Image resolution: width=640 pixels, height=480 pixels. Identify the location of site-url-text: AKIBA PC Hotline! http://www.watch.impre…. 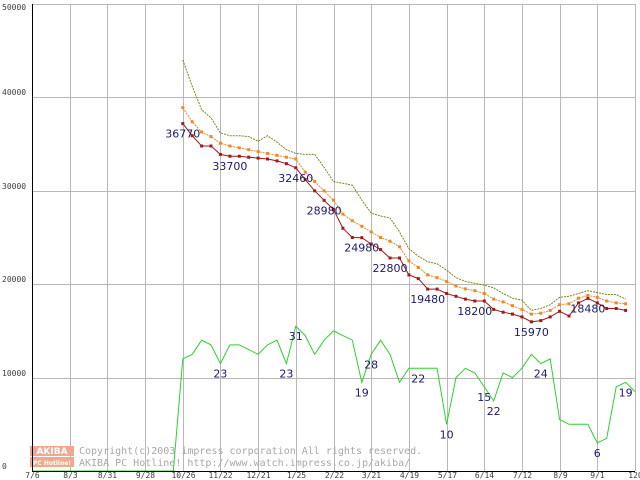
(244, 463).